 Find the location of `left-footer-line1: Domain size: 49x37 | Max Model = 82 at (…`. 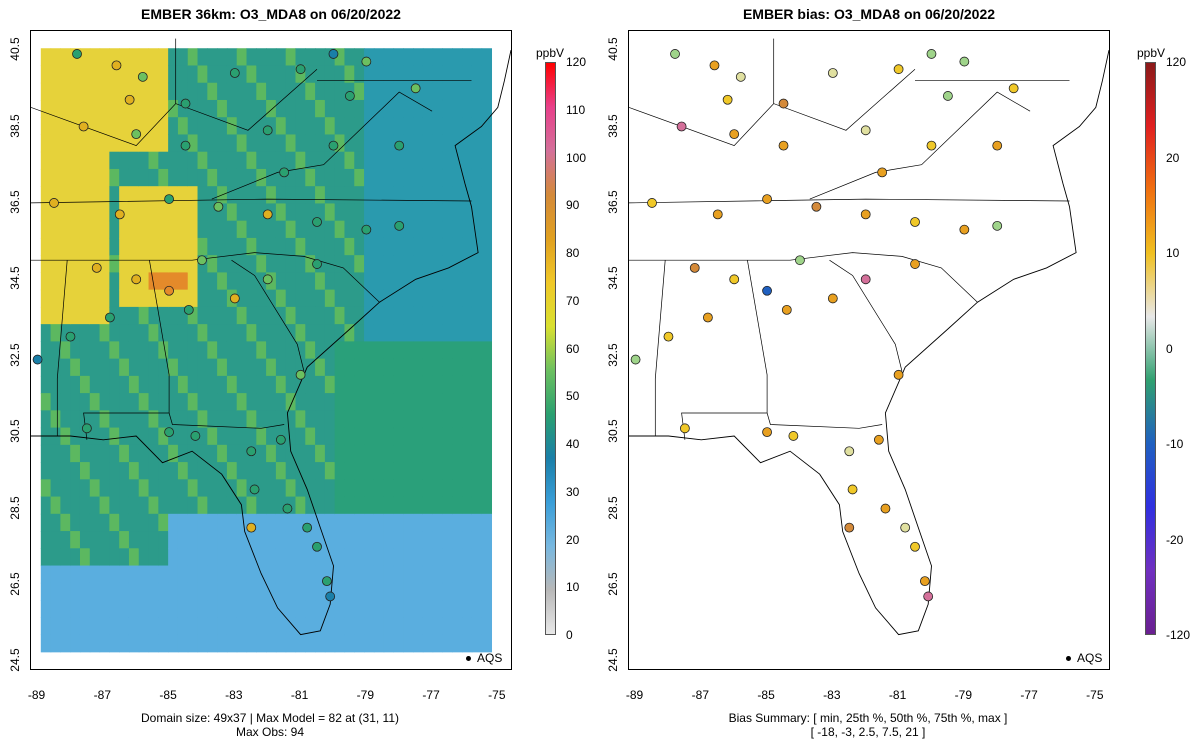

left-footer-line1: Domain size: 49x37 | Max Model = 82 at (… is located at coordinates (270, 718).